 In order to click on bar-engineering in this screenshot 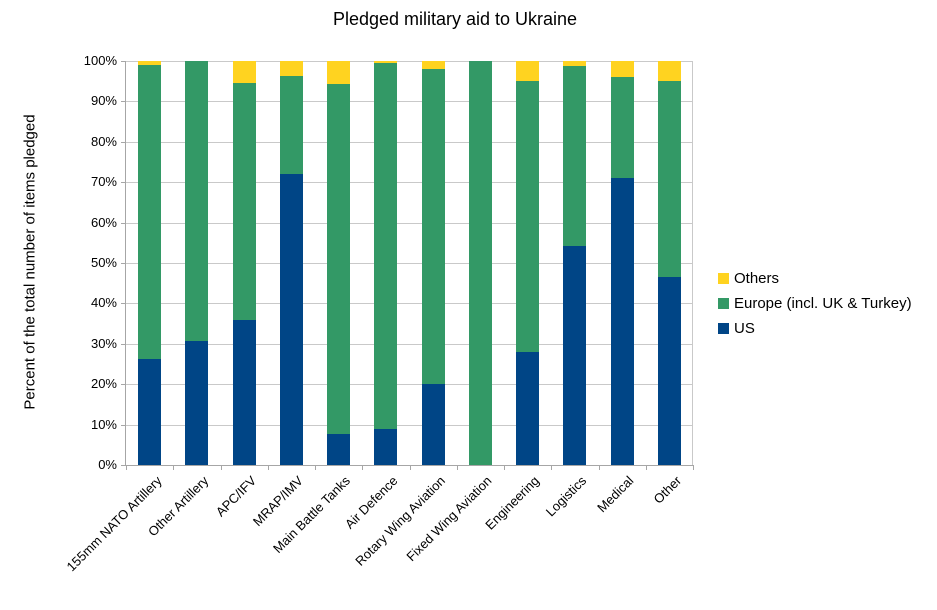, I will do `click(528, 263)`.